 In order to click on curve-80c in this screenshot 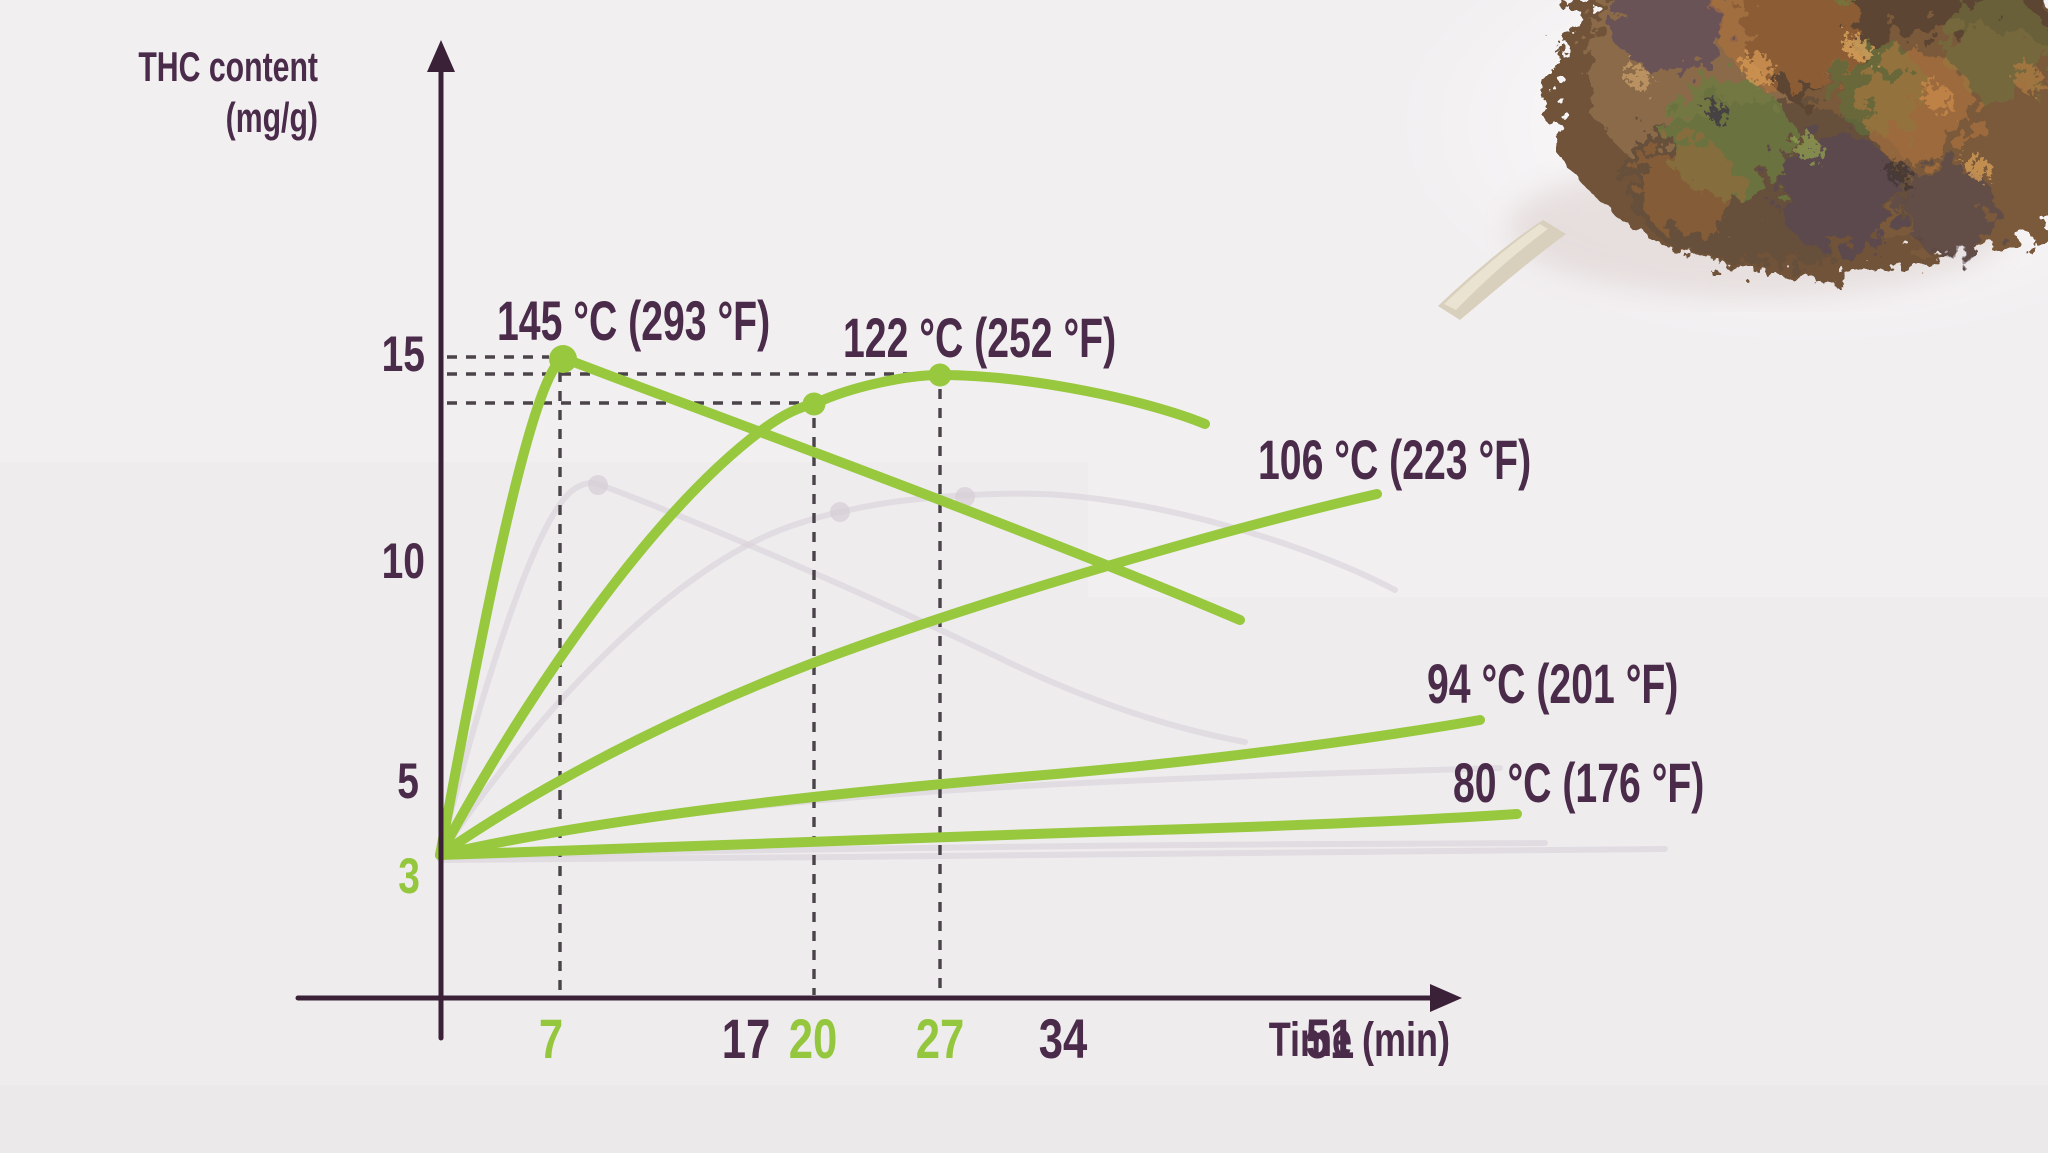, I will do `click(978, 834)`.